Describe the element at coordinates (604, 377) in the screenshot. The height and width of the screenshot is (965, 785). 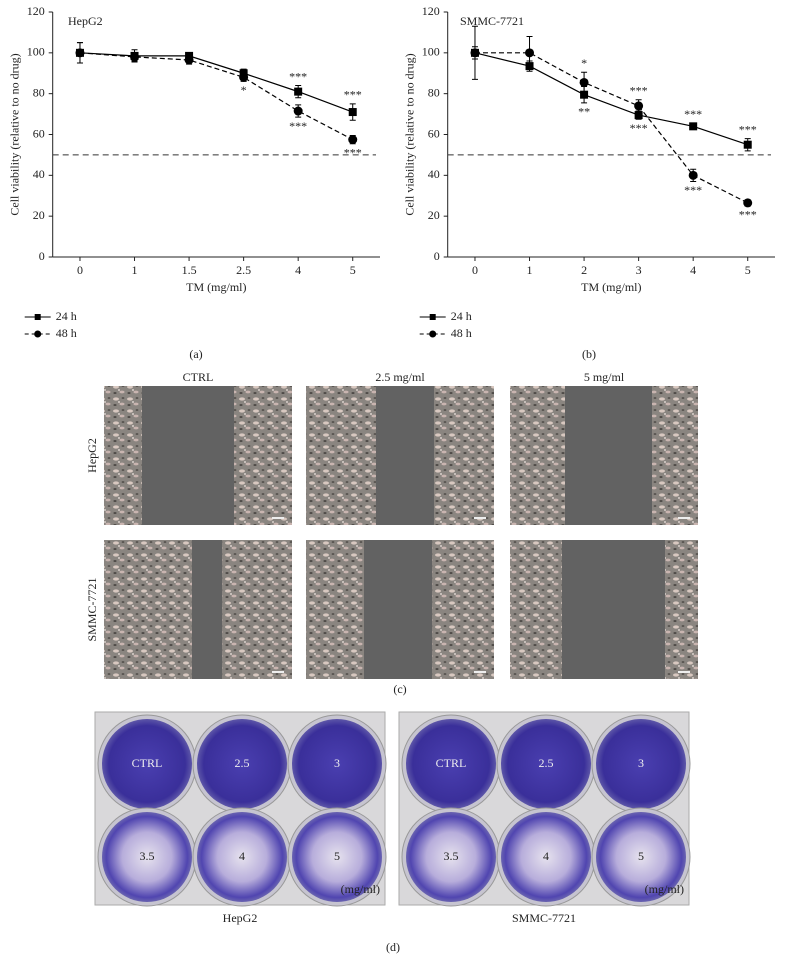
I see `column-label: 5 mg/ml` at that location.